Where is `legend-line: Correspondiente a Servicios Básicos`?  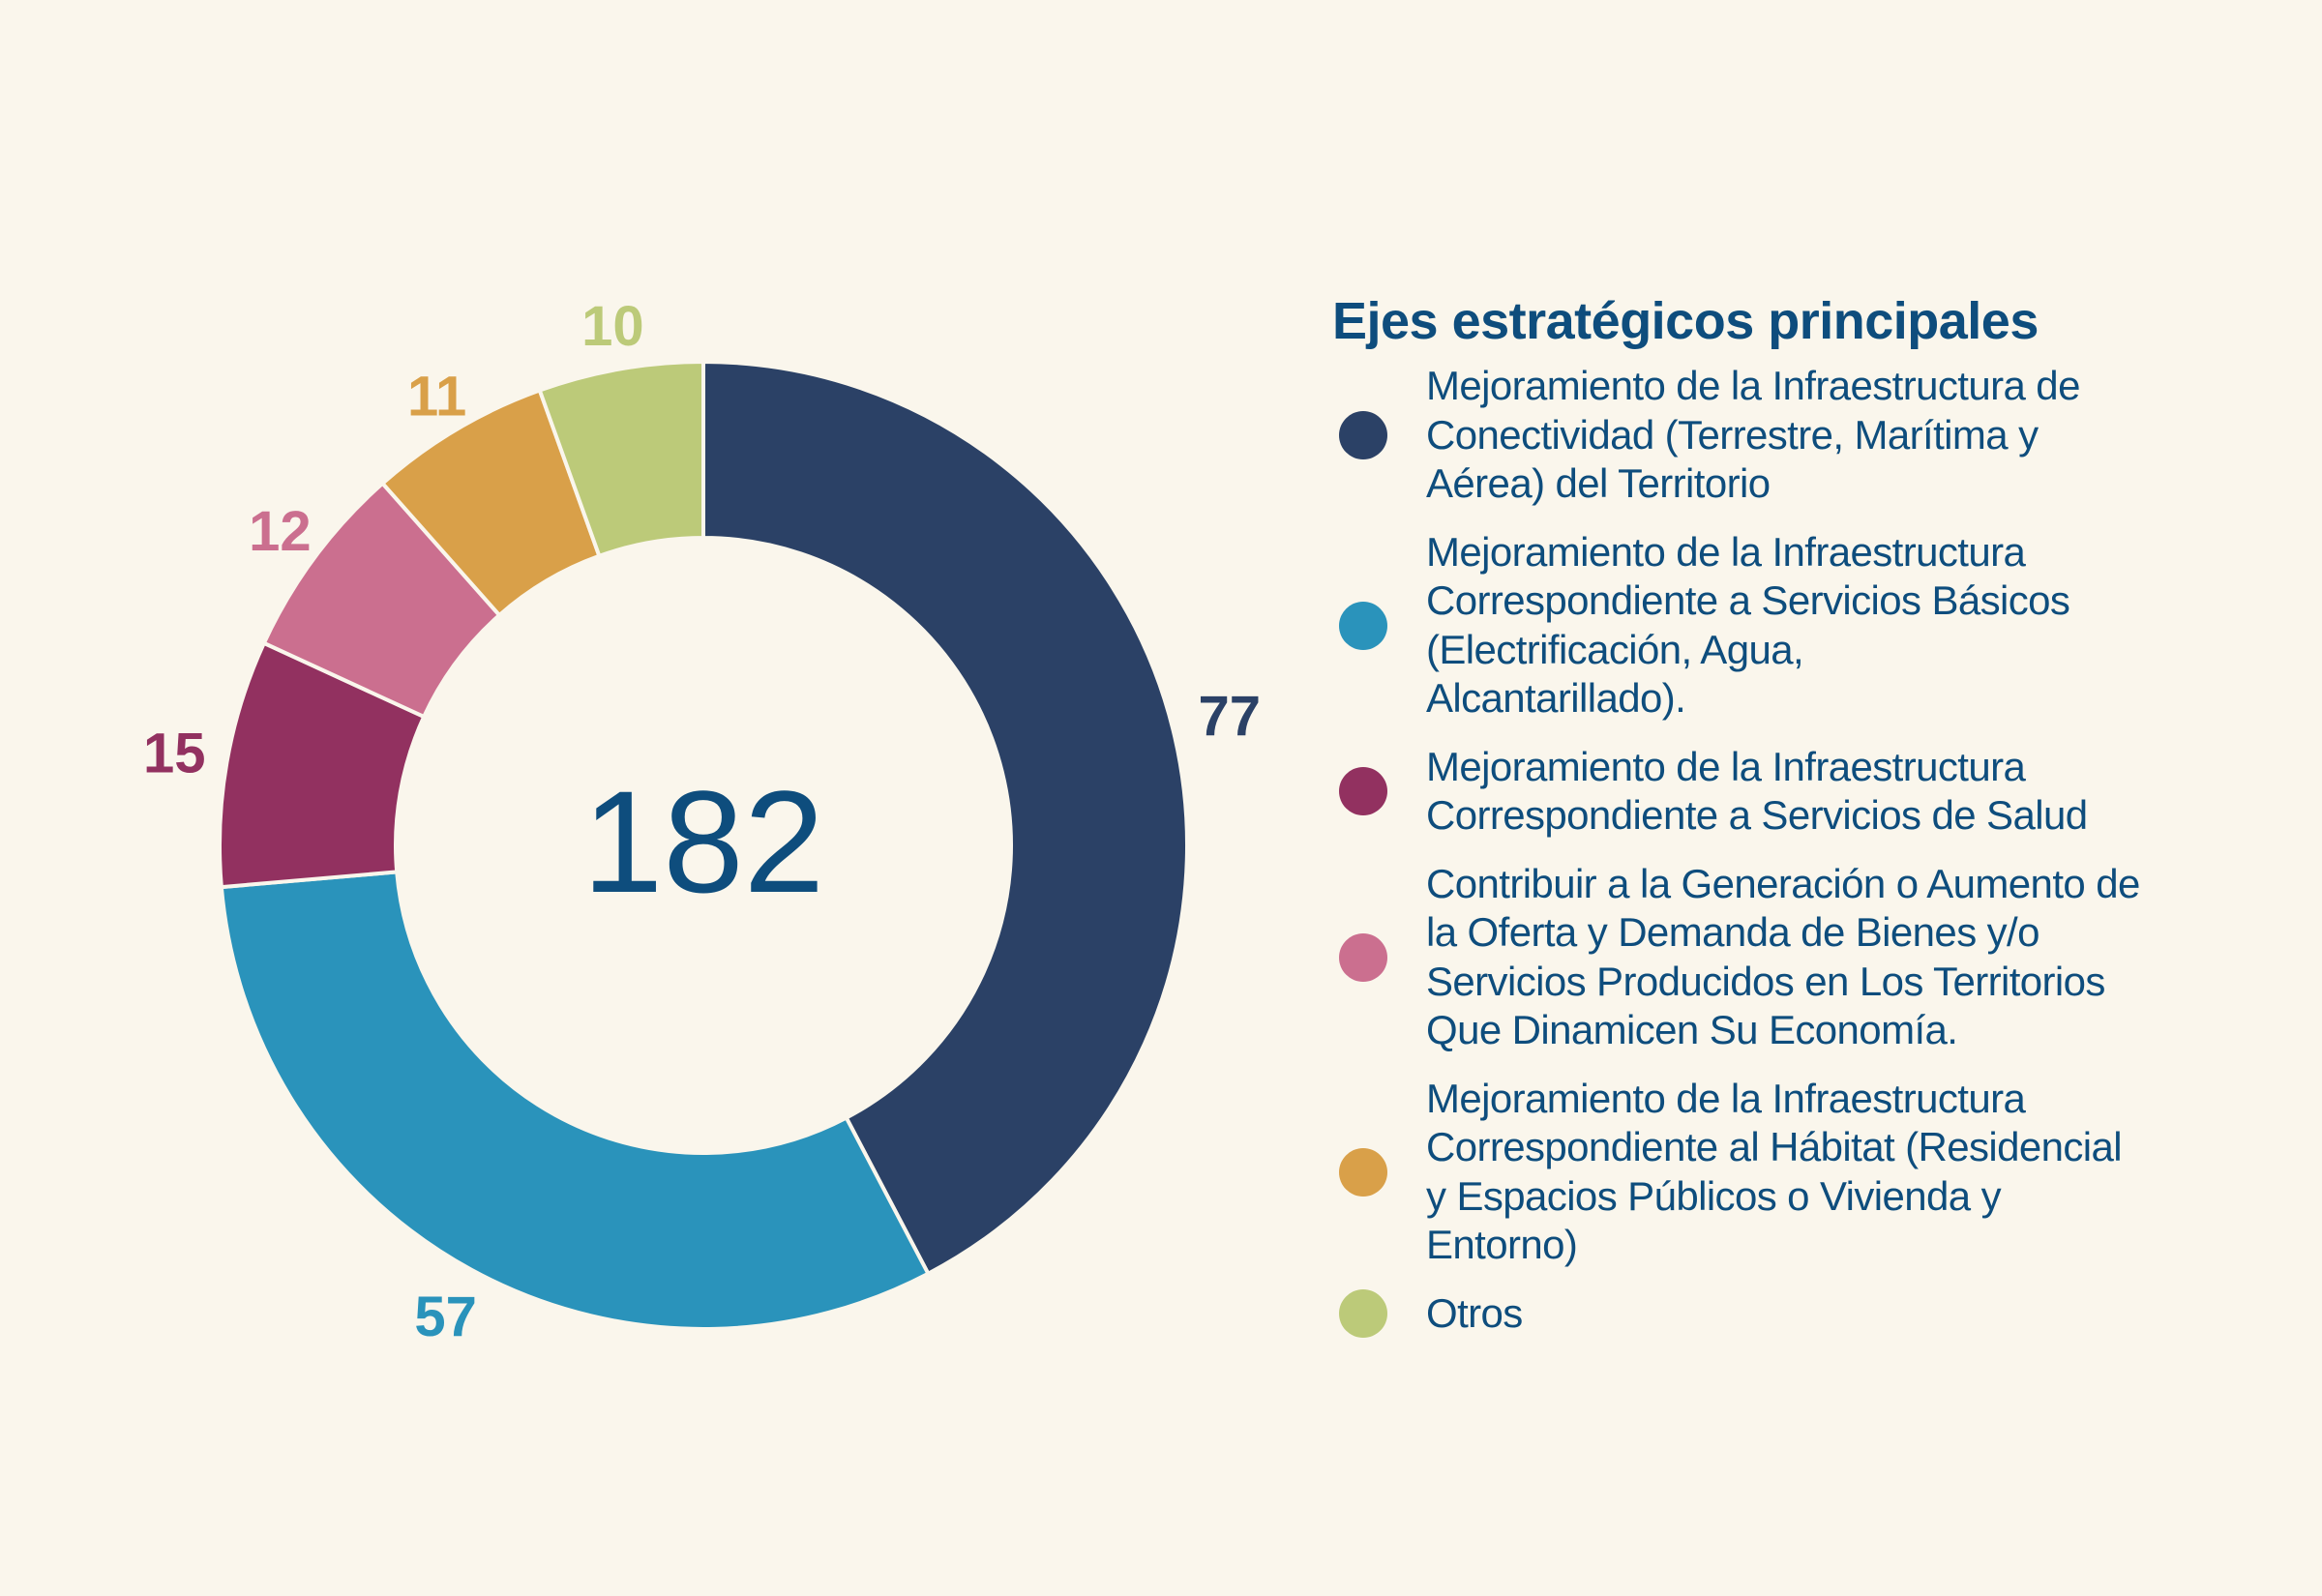
legend-line: Correspondiente a Servicios Básicos is located at coordinates (1748, 600).